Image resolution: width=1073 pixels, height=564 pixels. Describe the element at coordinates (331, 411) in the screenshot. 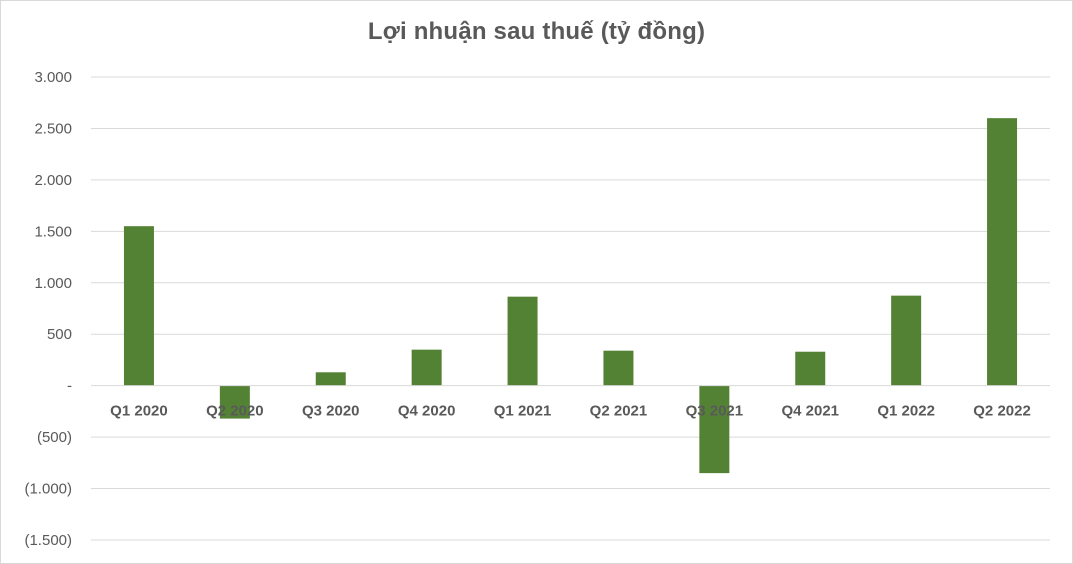

I see `x-tick-label: Q3 2020` at that location.